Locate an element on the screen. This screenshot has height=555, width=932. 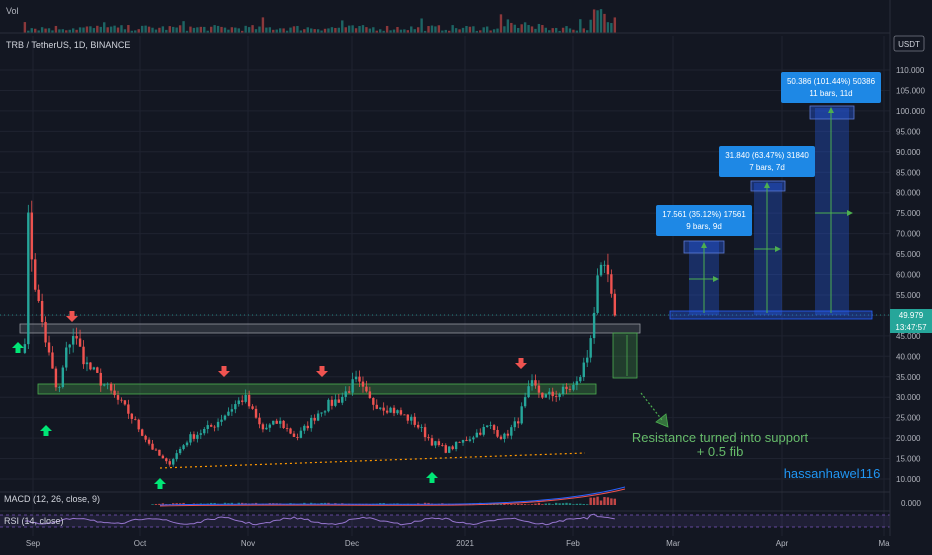
author-signature: hassanhawel116 is located at coordinates (832, 473).